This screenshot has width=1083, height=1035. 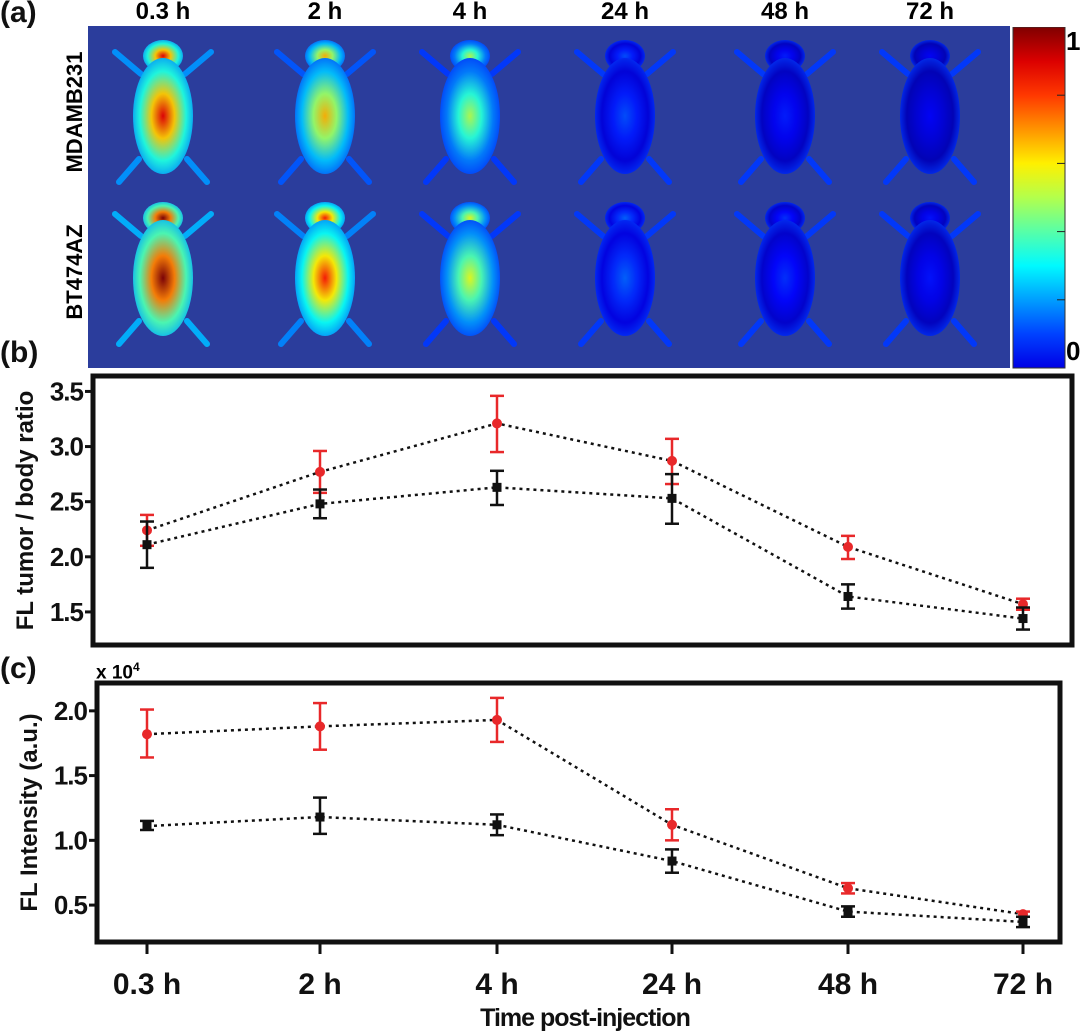 What do you see at coordinates (470, 12) in the screenshot?
I see `time-header: 4 h` at bounding box center [470, 12].